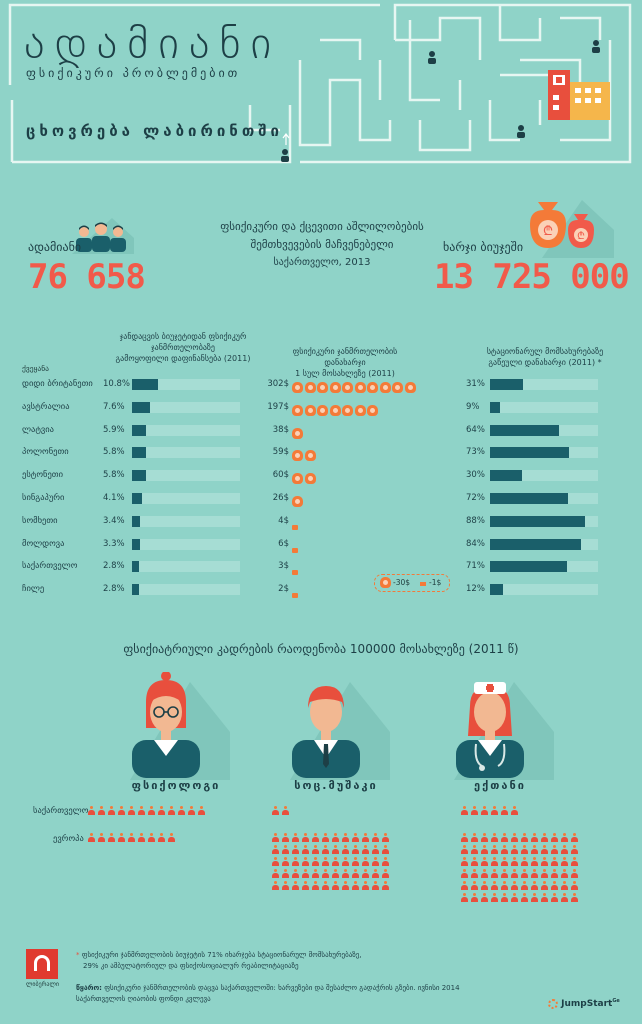 Image resolution: width=642 pixels, height=1024 pixels. What do you see at coordinates (475, 566) in the screenshot?
I see `inpatient-share: 71%` at bounding box center [475, 566].